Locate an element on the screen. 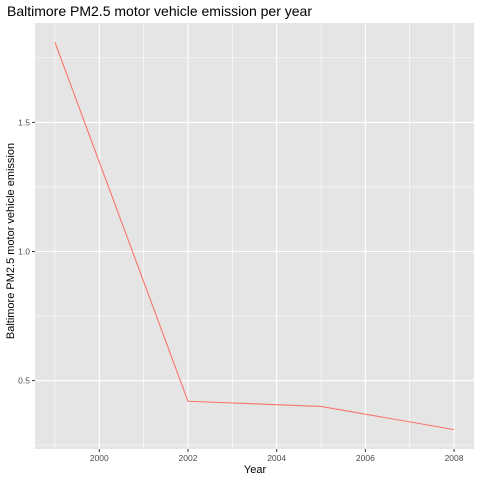  x-axis-label: Year is located at coordinates (255, 470).